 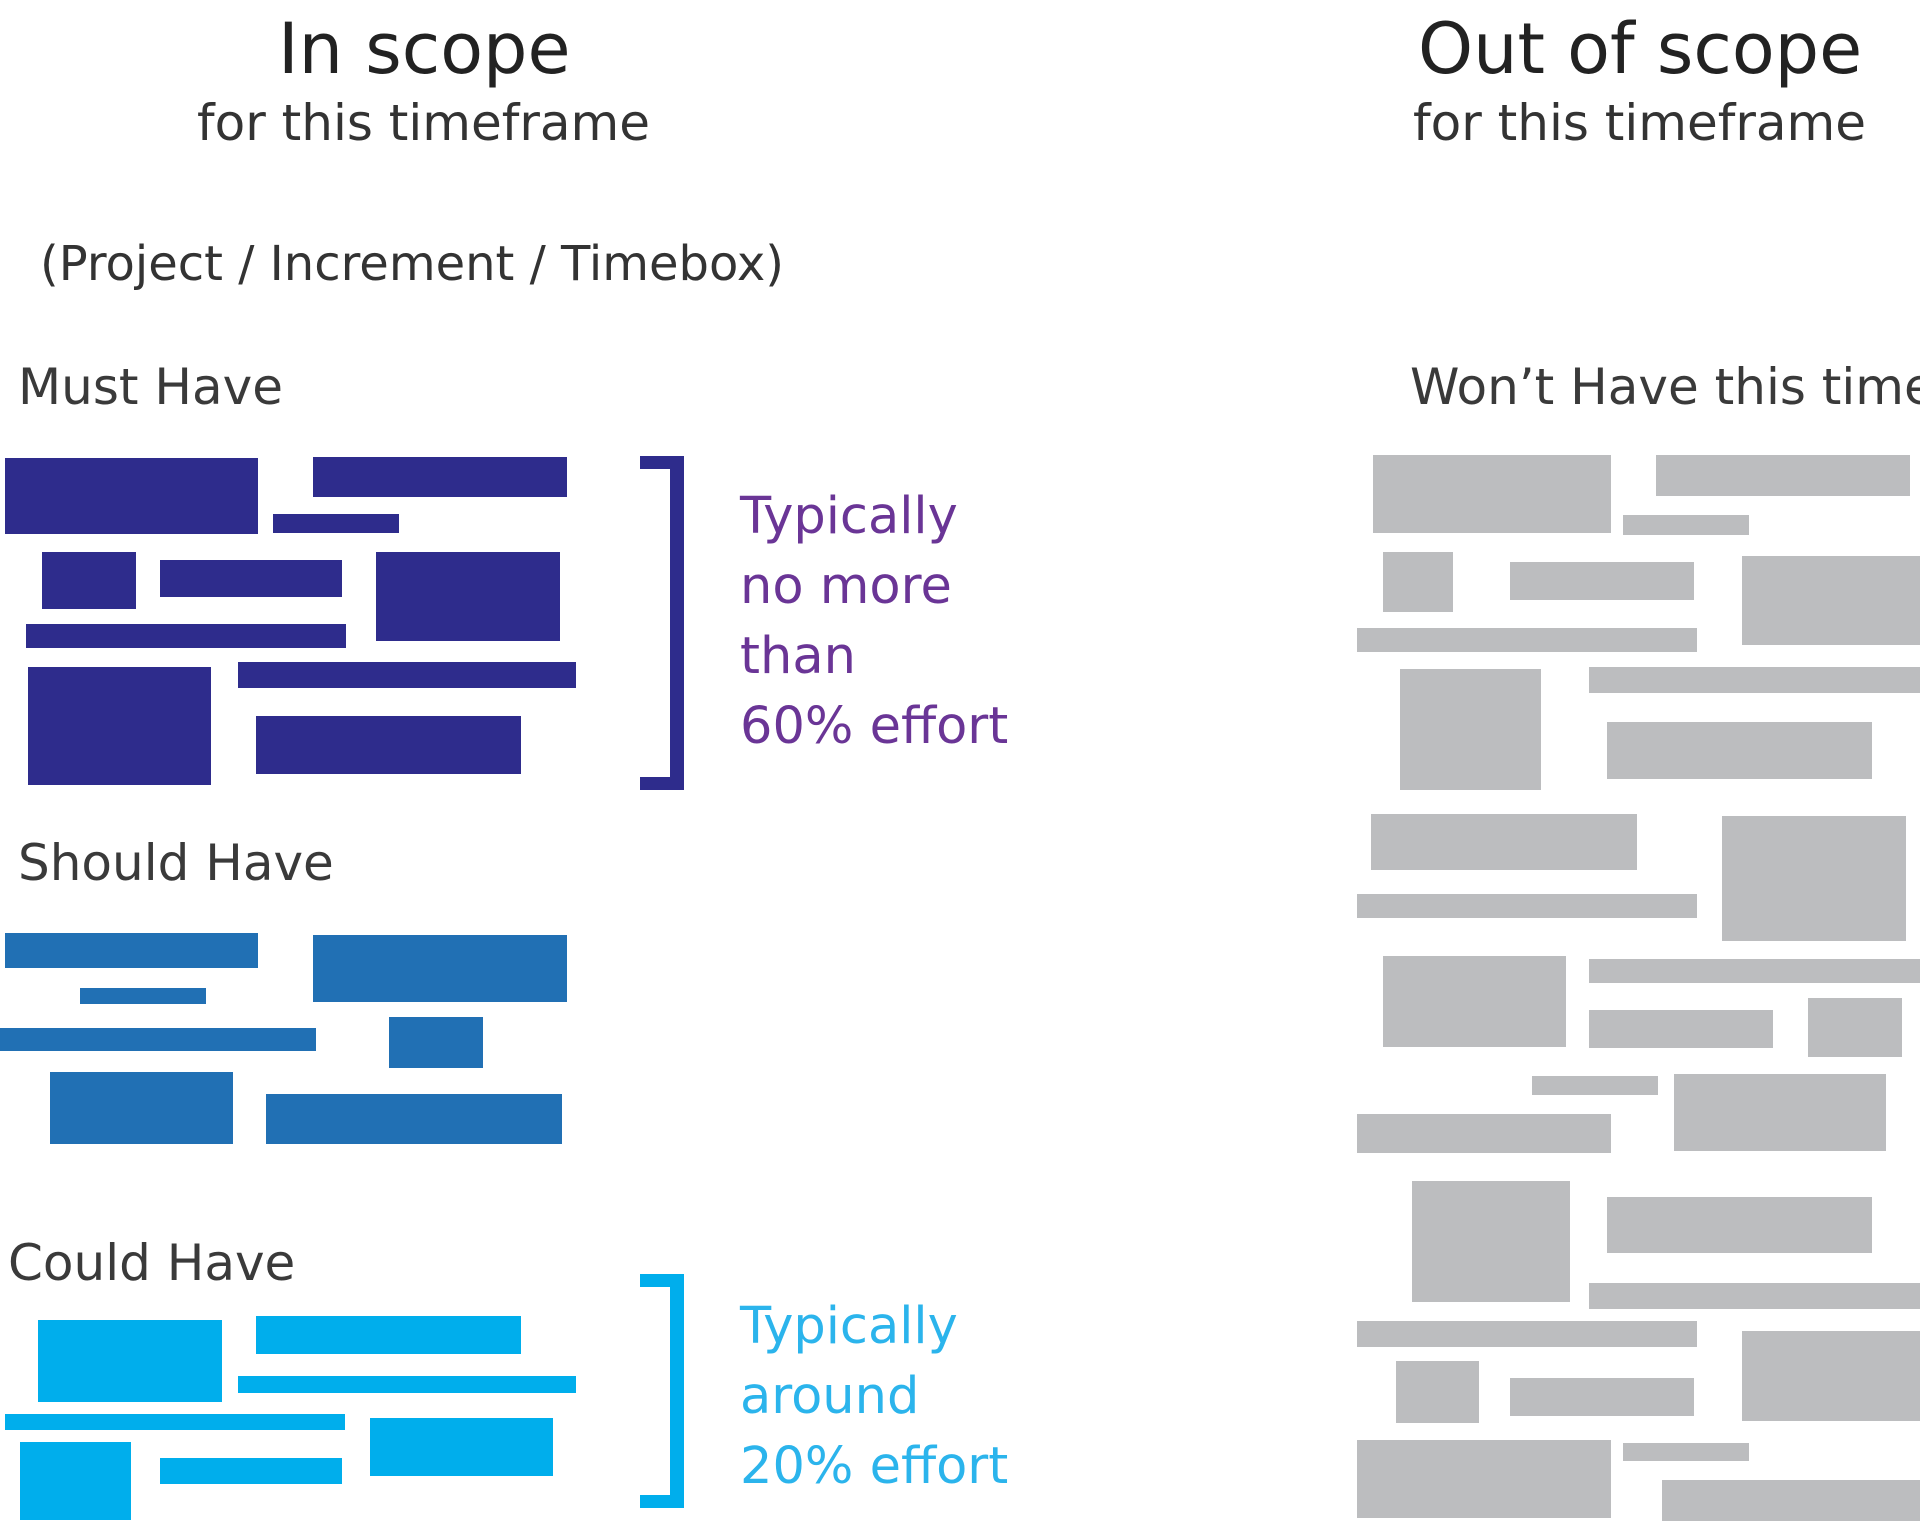 What do you see at coordinates (152, 1263) in the screenshot?
I see `could-have-label: Could Have` at bounding box center [152, 1263].